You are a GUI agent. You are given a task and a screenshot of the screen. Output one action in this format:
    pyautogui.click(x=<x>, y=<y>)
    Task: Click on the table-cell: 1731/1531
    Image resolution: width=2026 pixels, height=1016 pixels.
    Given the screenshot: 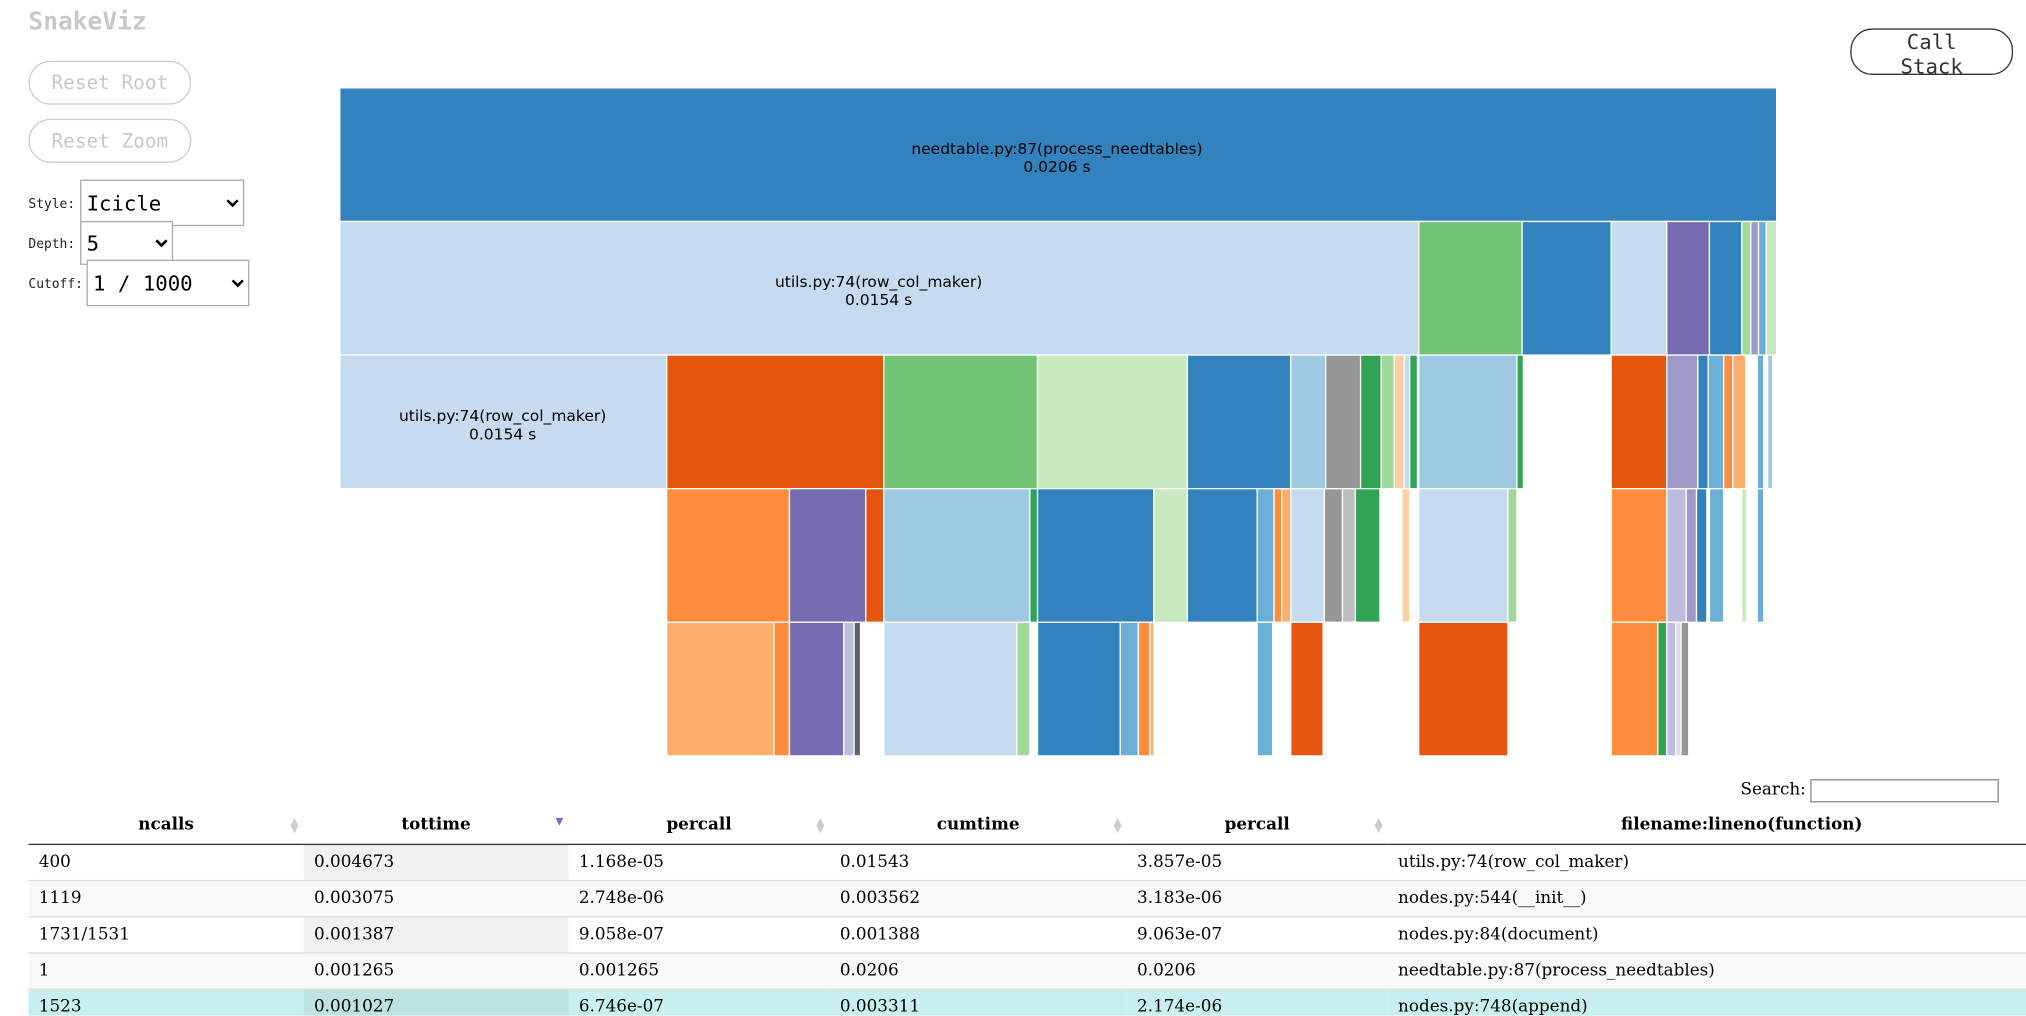 What is the action you would take?
    pyautogui.click(x=166, y=934)
    